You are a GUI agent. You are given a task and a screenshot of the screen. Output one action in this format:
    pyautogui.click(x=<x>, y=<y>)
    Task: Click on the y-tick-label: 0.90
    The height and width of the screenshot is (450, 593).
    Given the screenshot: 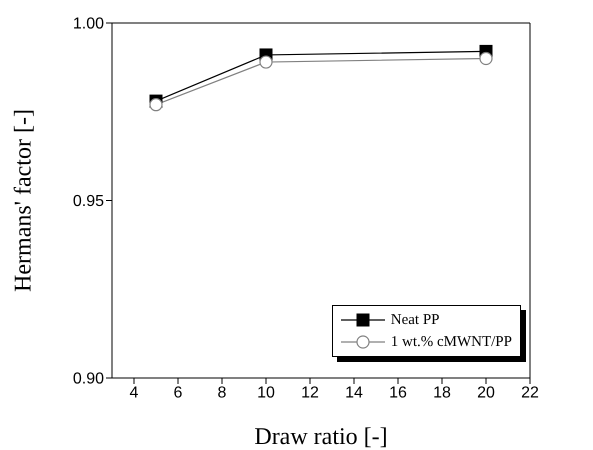 What is the action you would take?
    pyautogui.click(x=88, y=379)
    